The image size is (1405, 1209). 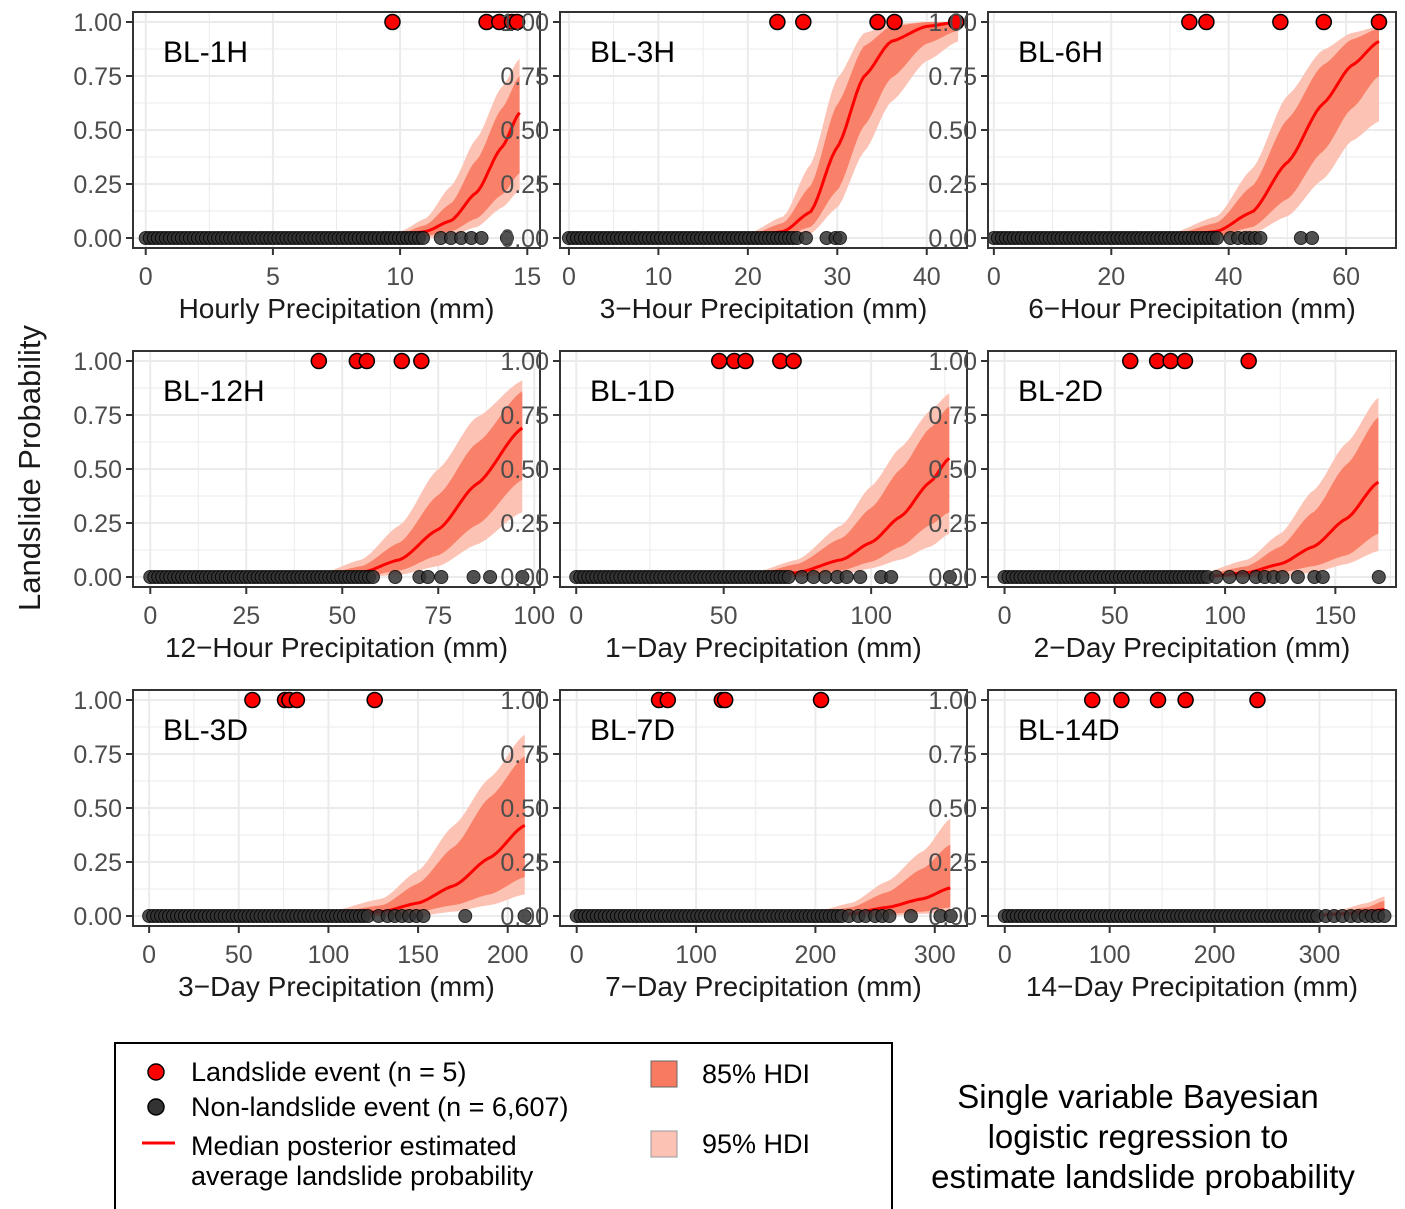 What do you see at coordinates (748, 277) in the screenshot?
I see `x-tick-label: 20` at bounding box center [748, 277].